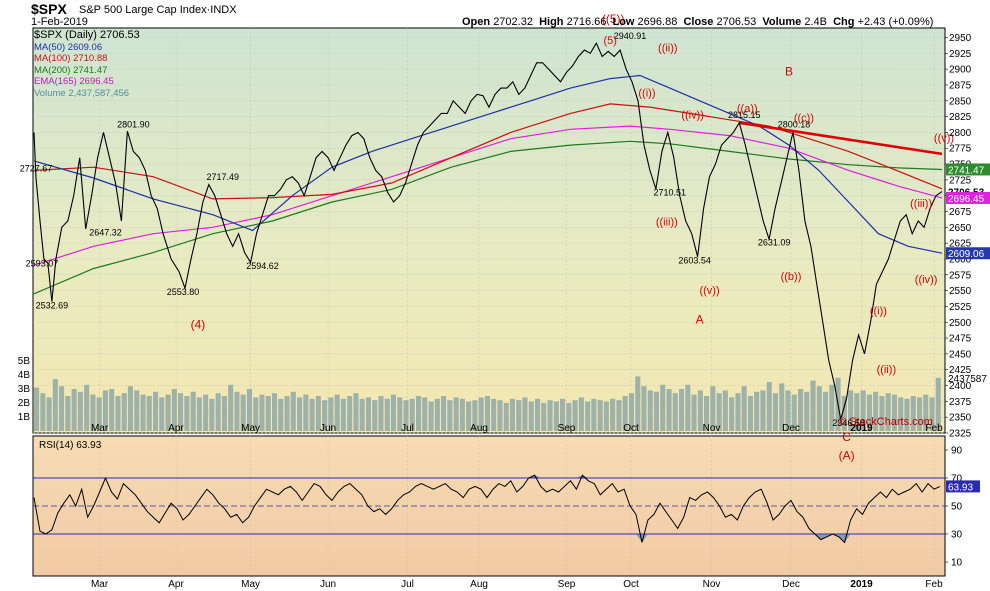 The image size is (990, 591). What do you see at coordinates (960, 212) in the screenshot?
I see `price-y-tick-label: 2675` at bounding box center [960, 212].